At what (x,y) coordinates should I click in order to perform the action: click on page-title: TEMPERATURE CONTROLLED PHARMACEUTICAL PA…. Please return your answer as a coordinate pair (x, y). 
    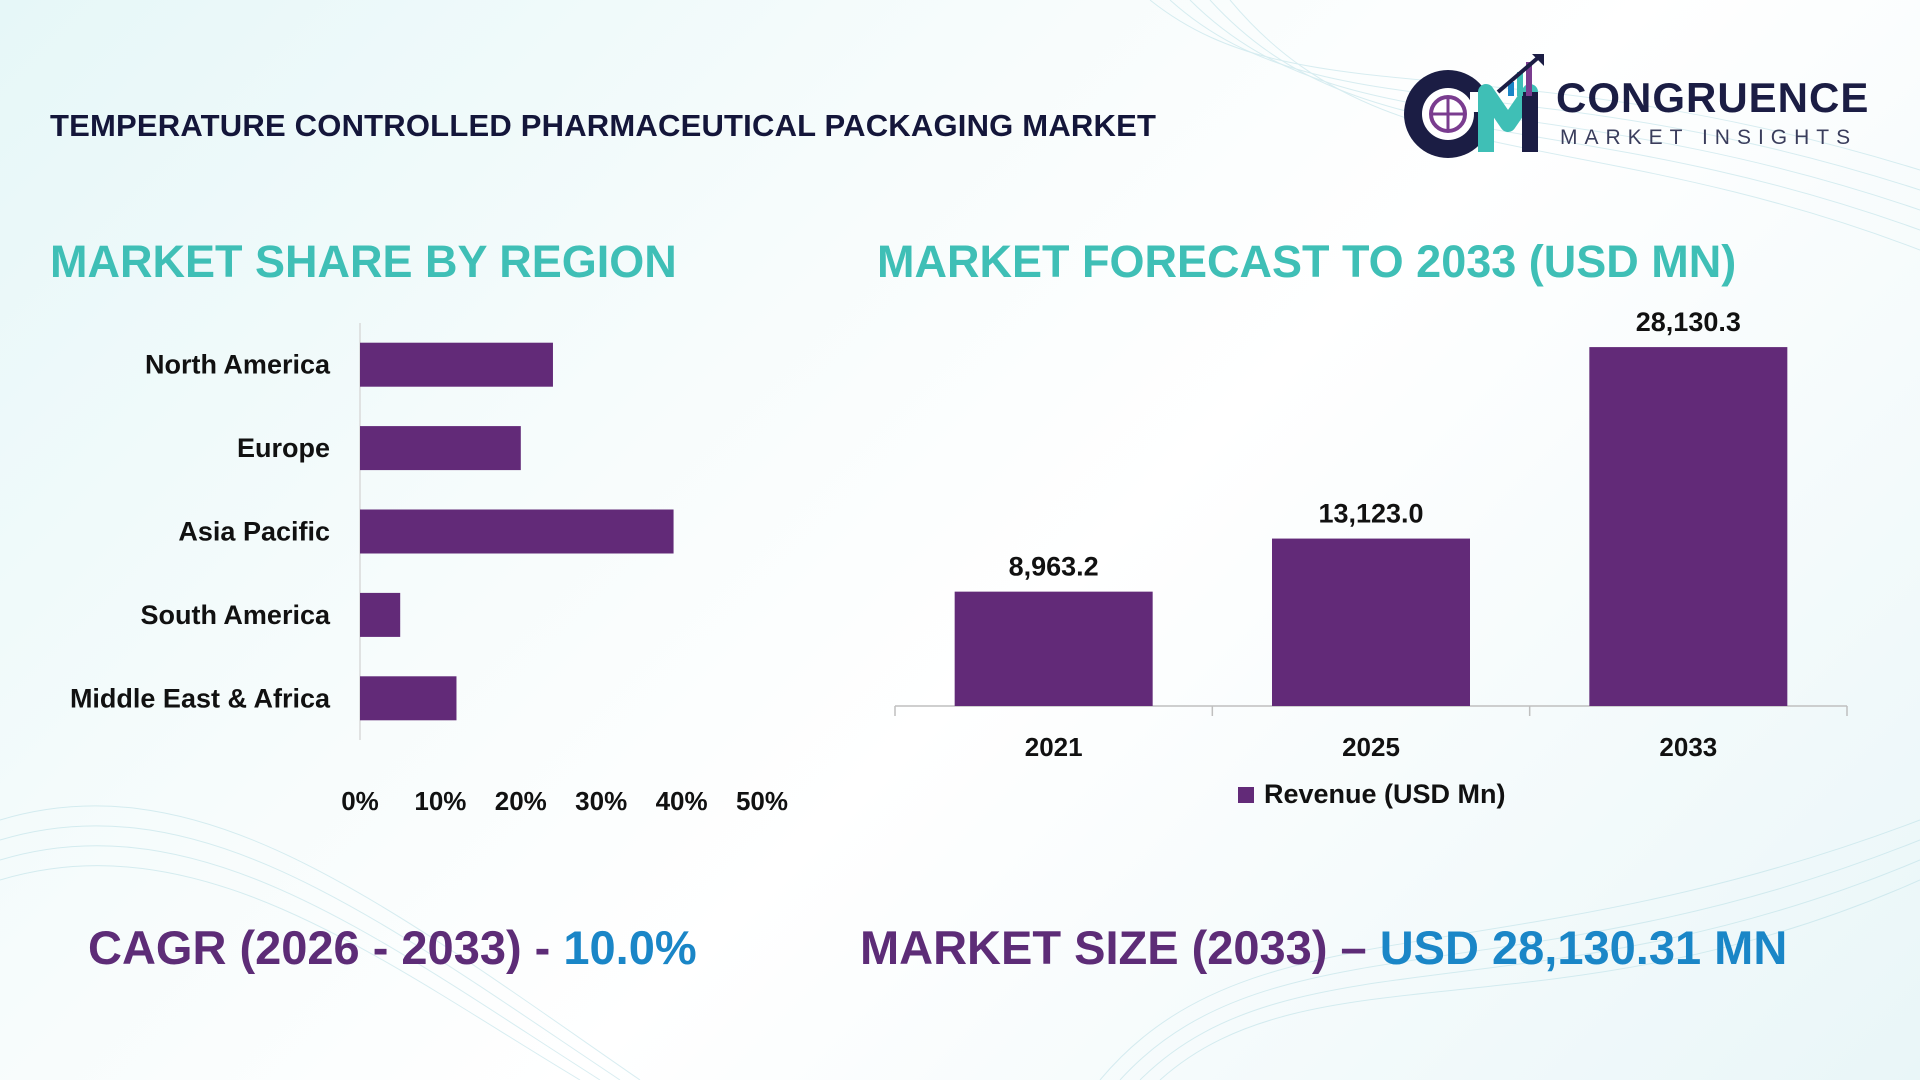
    Looking at the image, I should click on (603, 125).